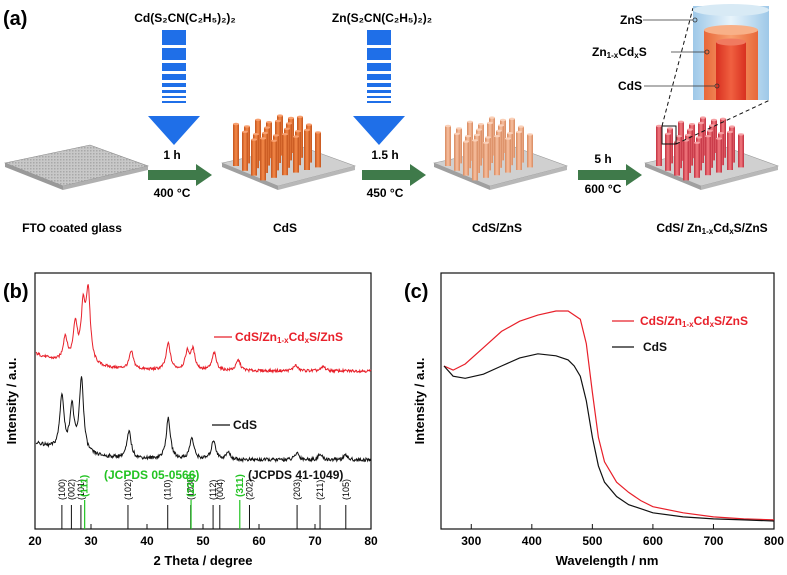 The height and width of the screenshot is (575, 787). Describe the element at coordinates (289, 337) in the screenshot. I see `xrd-legend-final: CdS/Zn1-xCdxS/ZnS` at that location.